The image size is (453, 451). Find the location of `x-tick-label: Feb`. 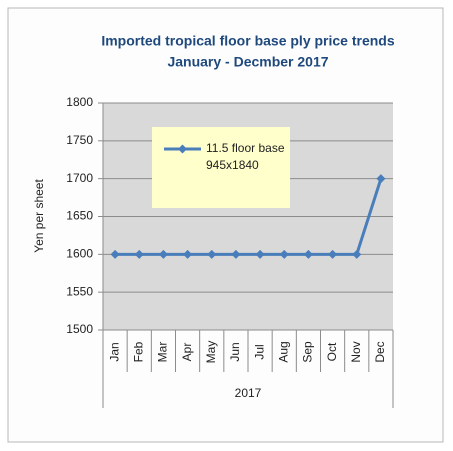

x-tick-label: Feb is located at coordinates (138, 351).